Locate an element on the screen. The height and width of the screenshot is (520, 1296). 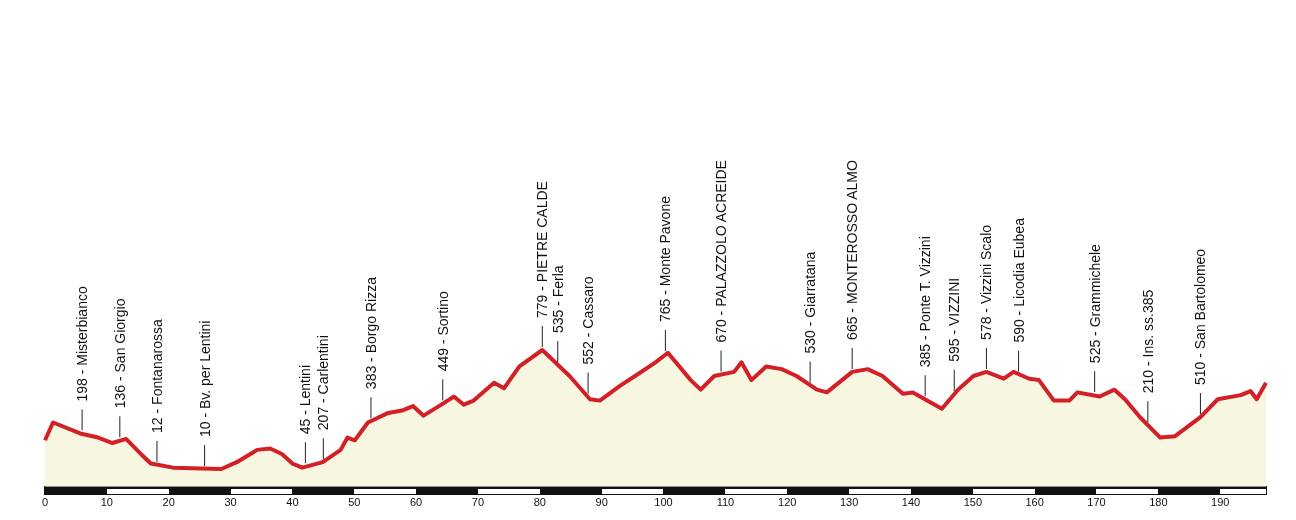
x-tick-label: 80 is located at coordinates (539, 502).